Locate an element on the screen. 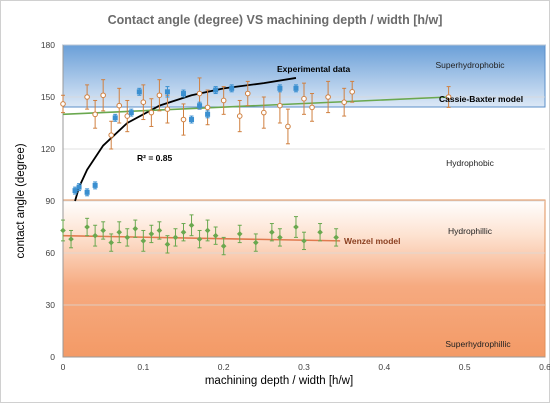  x-tick-label: 0.3 is located at coordinates (304, 367).